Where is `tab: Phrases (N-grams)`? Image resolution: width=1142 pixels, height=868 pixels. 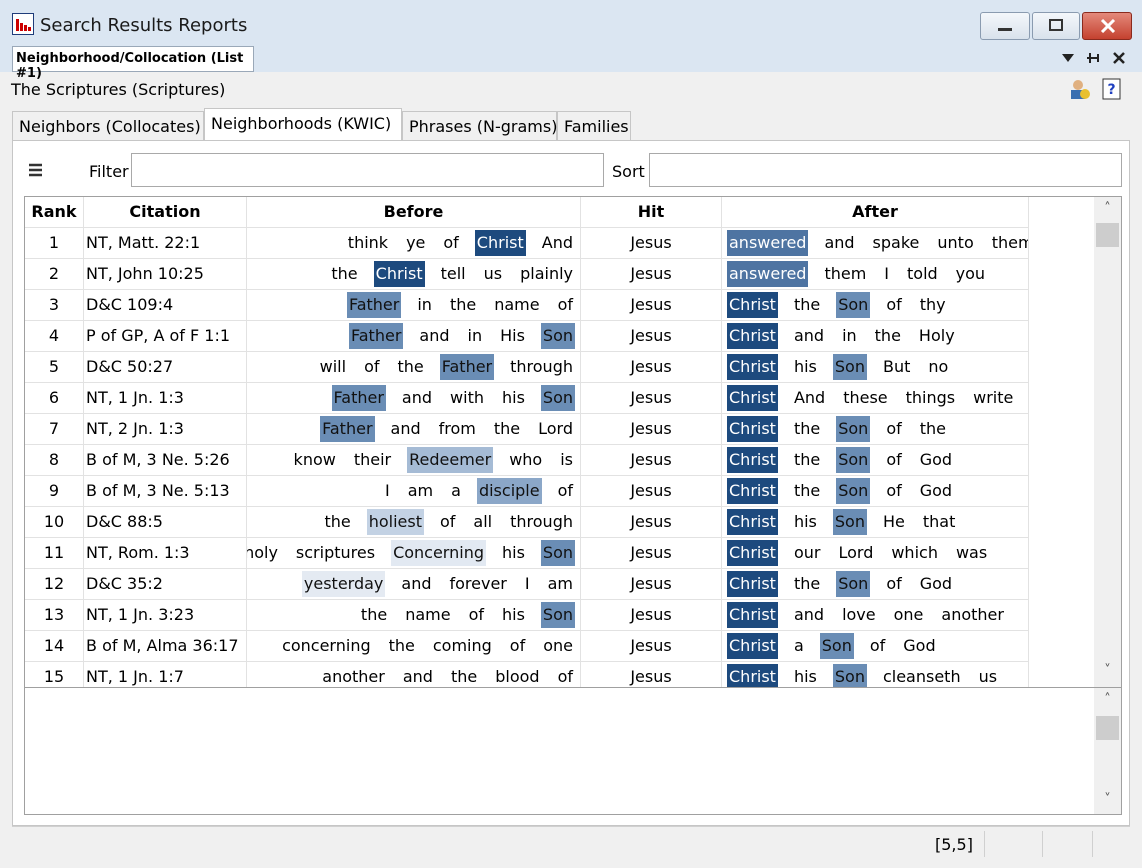
tab: Phrases (N-grams) is located at coordinates (479, 125).